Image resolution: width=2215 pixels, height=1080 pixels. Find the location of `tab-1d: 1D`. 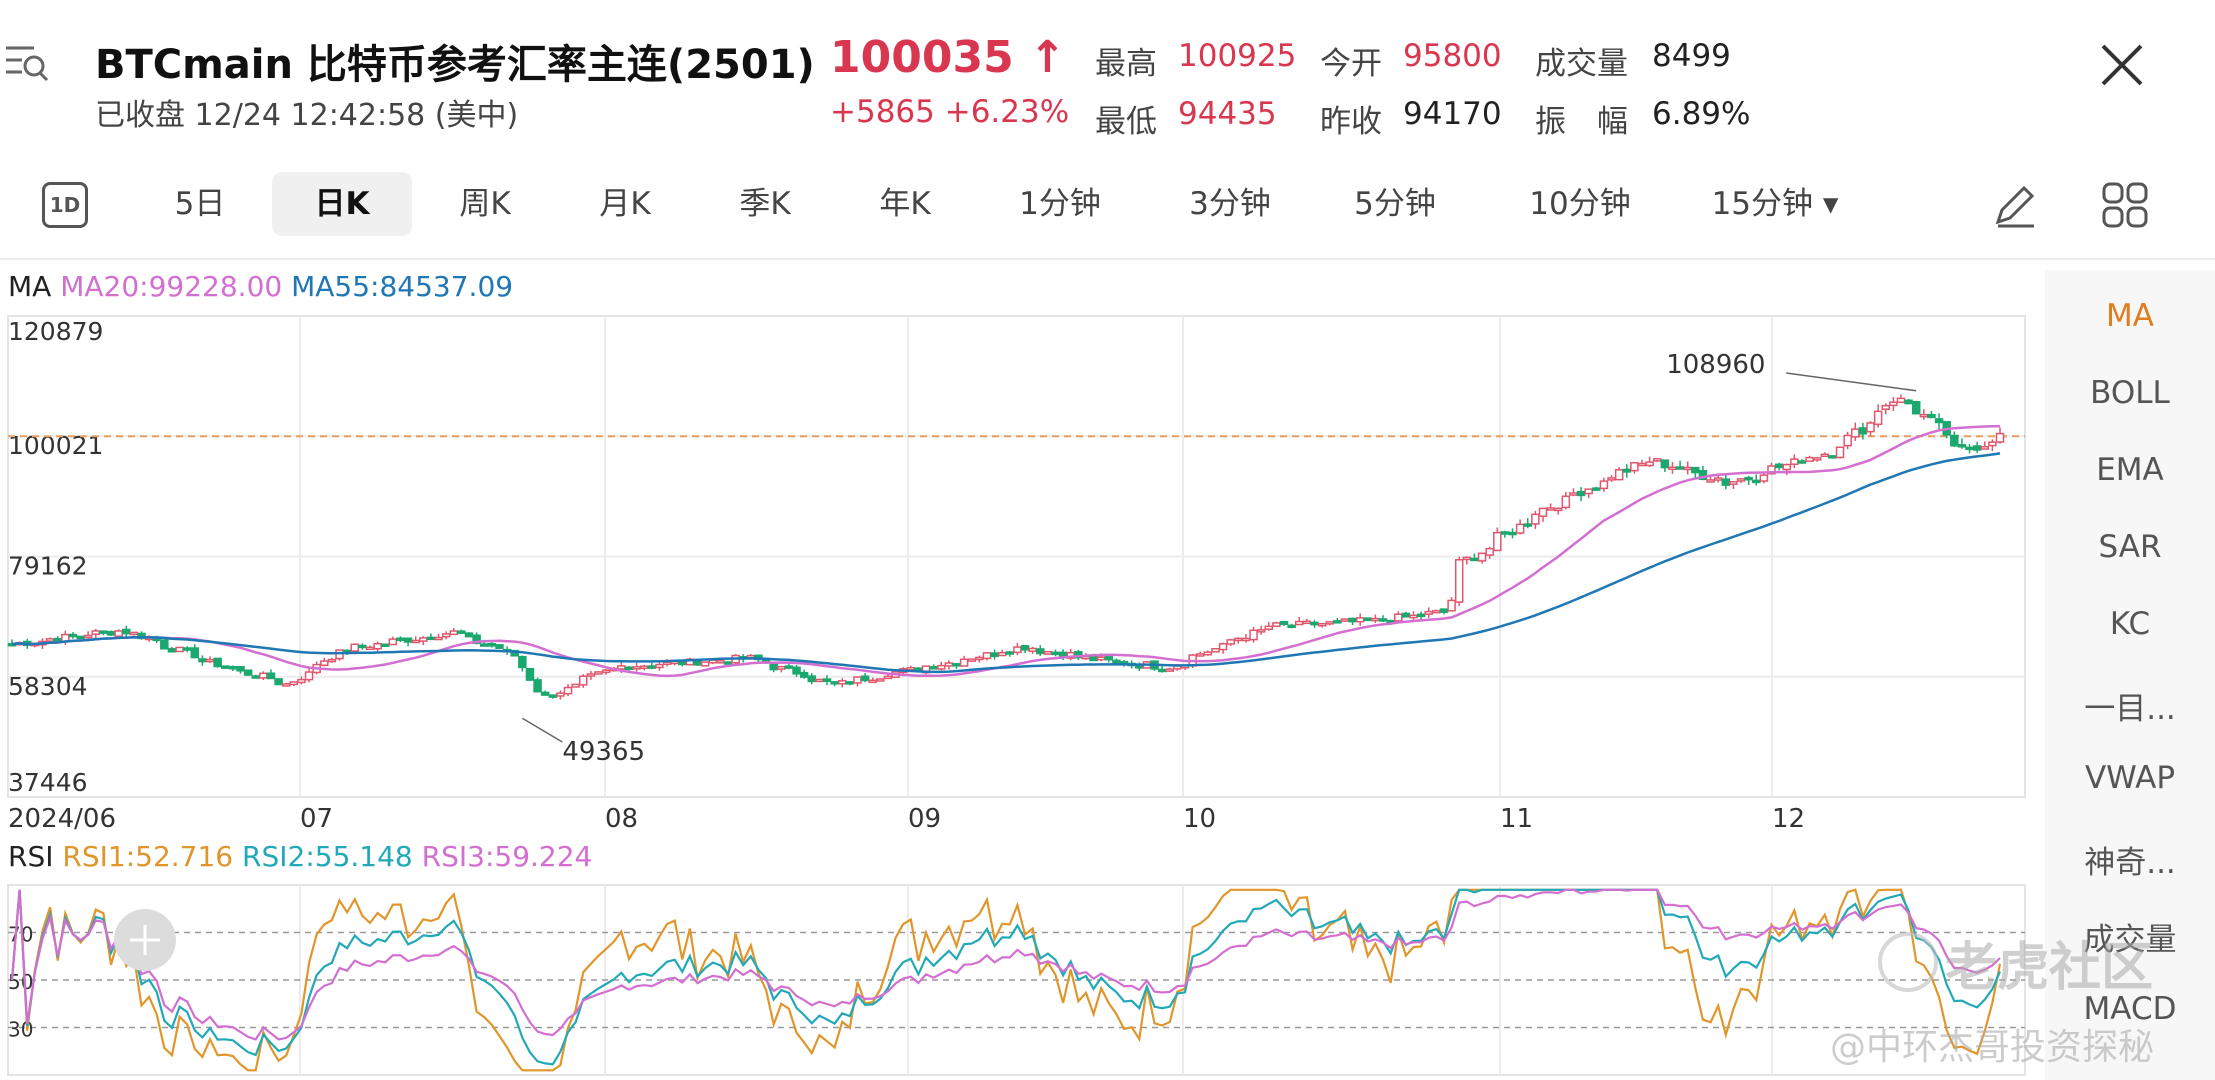

tab-1d: 1D is located at coordinates (65, 205).